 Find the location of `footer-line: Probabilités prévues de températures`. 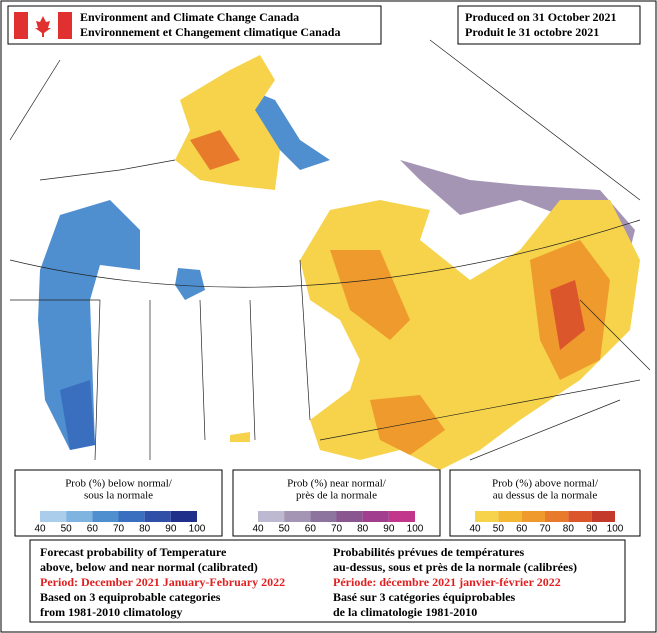

footer-line: Probabilités prévues de températures is located at coordinates (429, 552).